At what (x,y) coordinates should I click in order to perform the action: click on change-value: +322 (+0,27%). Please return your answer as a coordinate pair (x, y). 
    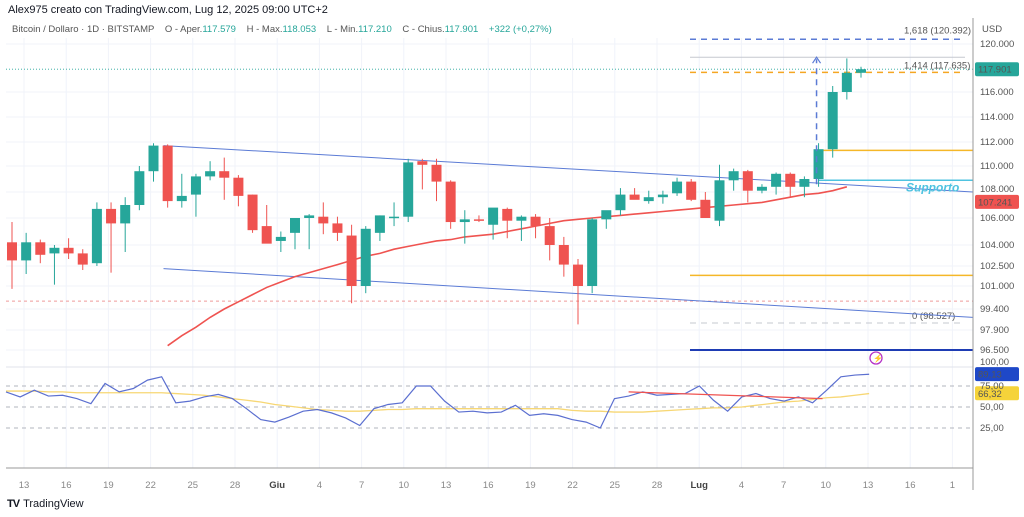
    Looking at the image, I should click on (520, 29).